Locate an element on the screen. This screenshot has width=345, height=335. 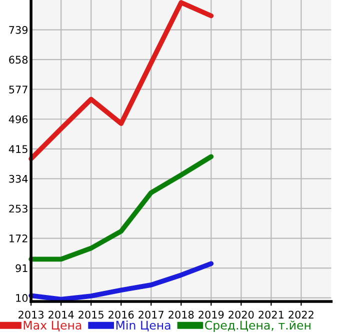
y-tick-label: 10 is located at coordinates (22, 298).